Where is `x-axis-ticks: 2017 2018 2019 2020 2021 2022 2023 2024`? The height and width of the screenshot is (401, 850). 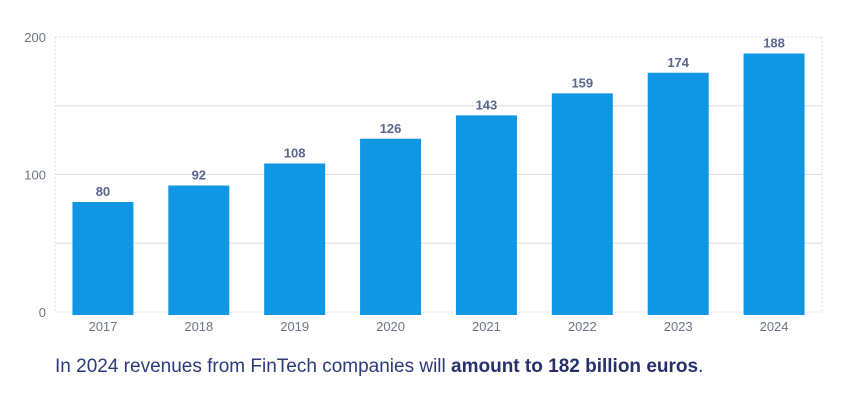
x-axis-ticks: 2017 2018 2019 2020 2021 2022 2023 2024 is located at coordinates (438, 326).